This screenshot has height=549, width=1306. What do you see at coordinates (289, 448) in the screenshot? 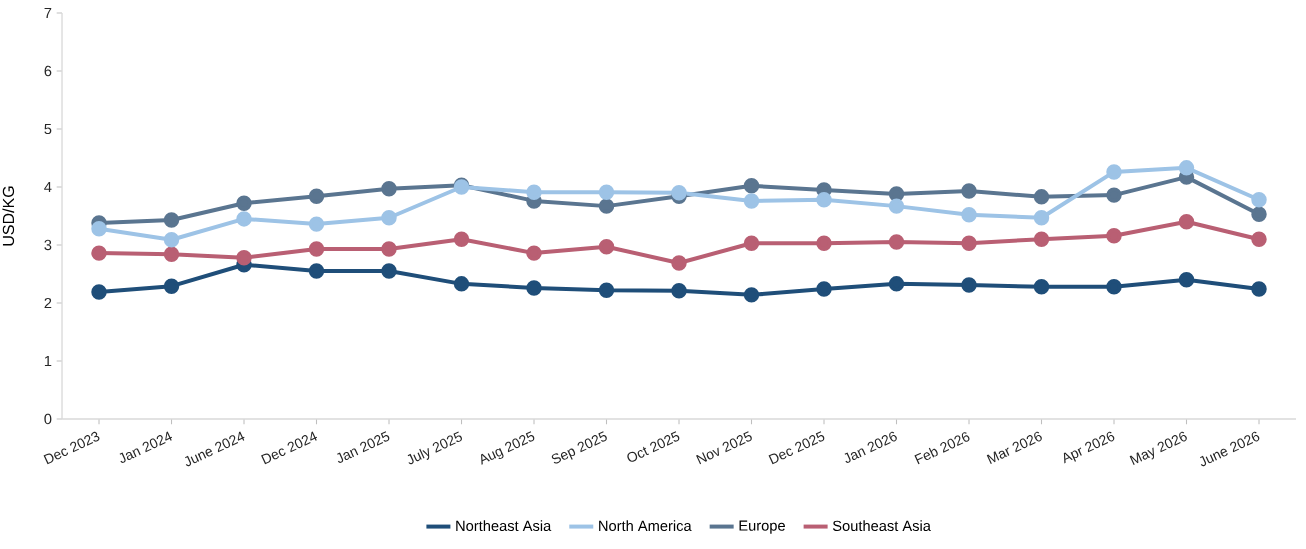
I see `x-tick-label: Dec 2024` at bounding box center [289, 448].